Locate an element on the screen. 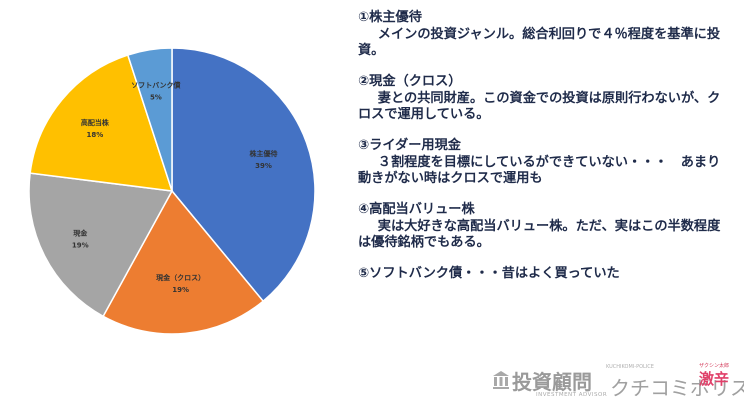  note-item: ①株主優待 メインの投資ジャンル。総合利回りで４％程度を基準に投資。 is located at coordinates (544, 35).